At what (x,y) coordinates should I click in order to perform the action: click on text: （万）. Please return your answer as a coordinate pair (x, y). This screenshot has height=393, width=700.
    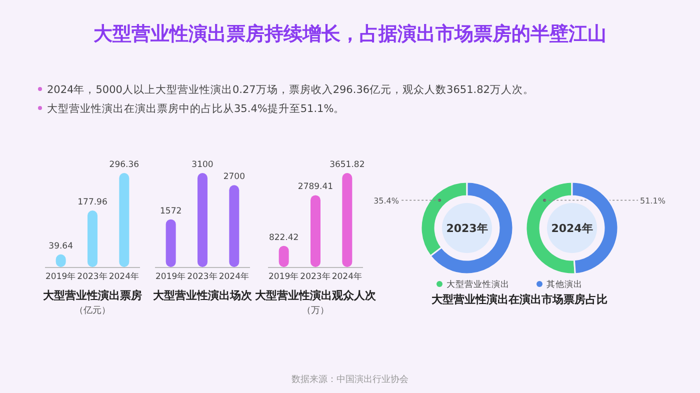
    Looking at the image, I should click on (315, 311).